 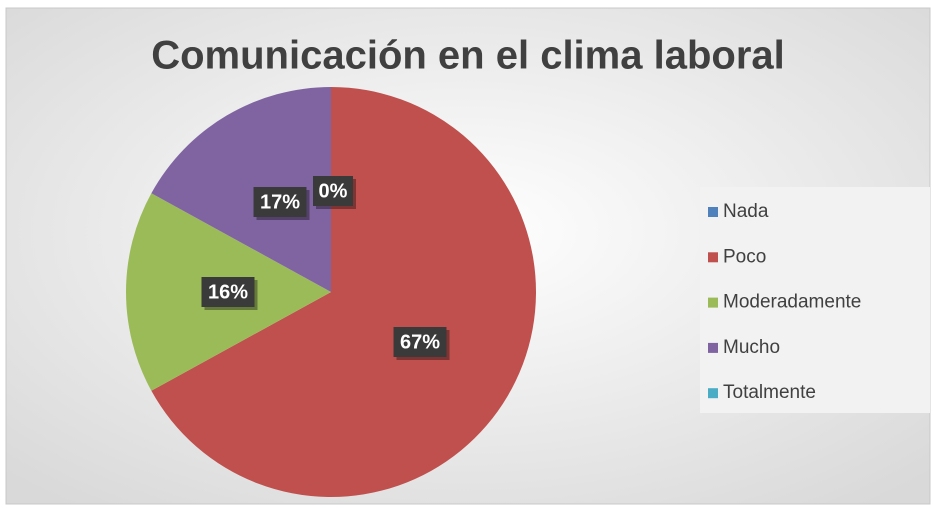 I want to click on legend-label: Poco, so click(x=744, y=256).